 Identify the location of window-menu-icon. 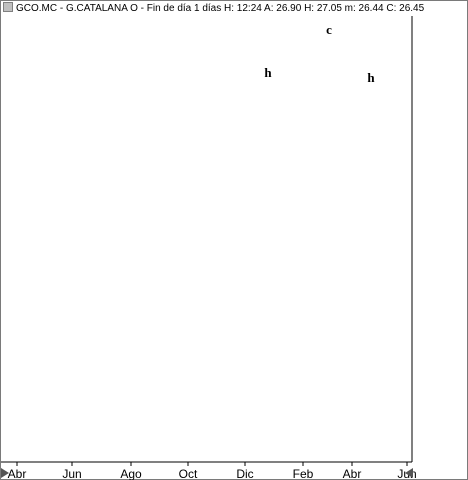
(8, 7).